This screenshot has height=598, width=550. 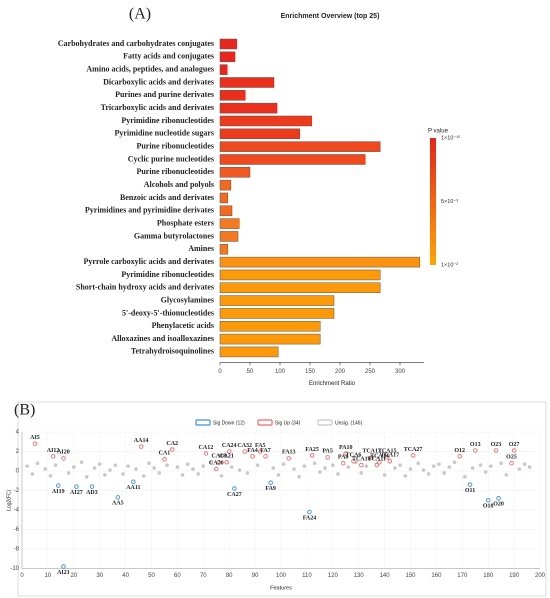 What do you see at coordinates (514, 576) in the screenshot?
I see `x-tick-label: 190` at bounding box center [514, 576].